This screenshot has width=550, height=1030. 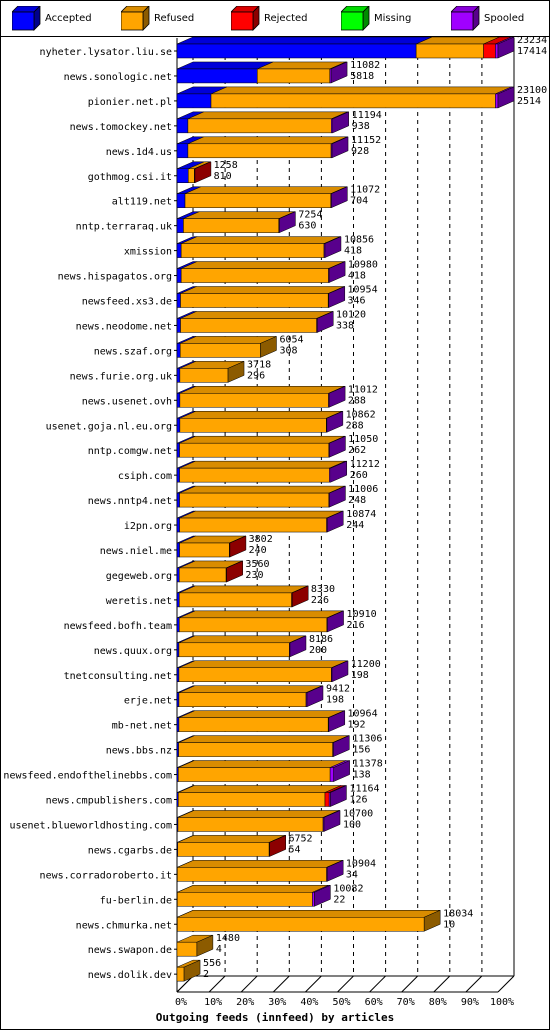 I want to click on legend-swatch-spooled, so click(x=465, y=18).